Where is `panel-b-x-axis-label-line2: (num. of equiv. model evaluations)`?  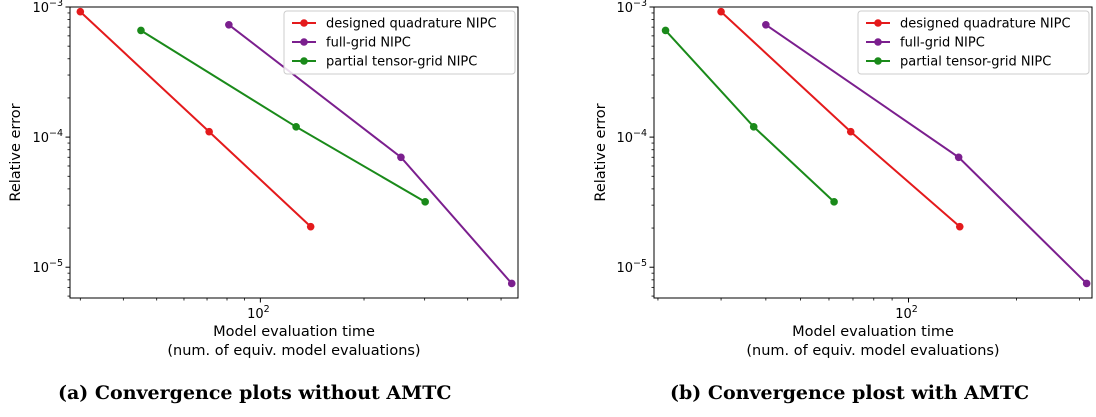 panel-b-x-axis-label-line2: (num. of equiv. model evaluations) is located at coordinates (872, 351).